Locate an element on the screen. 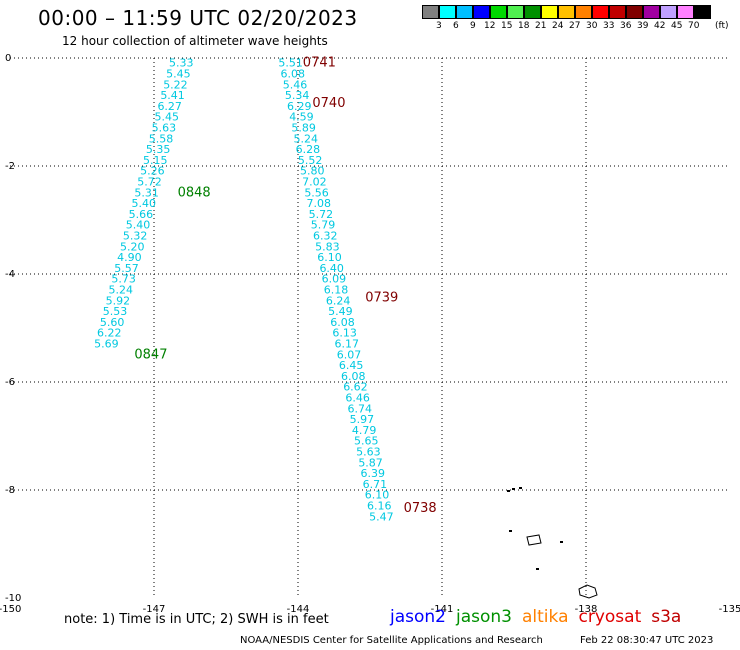  swh-value: 5.49 is located at coordinates (340, 311).